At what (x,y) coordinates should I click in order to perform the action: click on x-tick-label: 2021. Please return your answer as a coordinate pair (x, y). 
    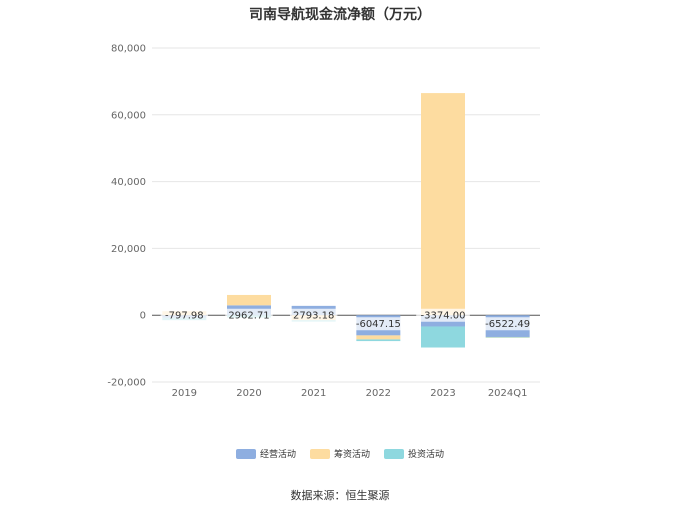
    Looking at the image, I should click on (313, 393).